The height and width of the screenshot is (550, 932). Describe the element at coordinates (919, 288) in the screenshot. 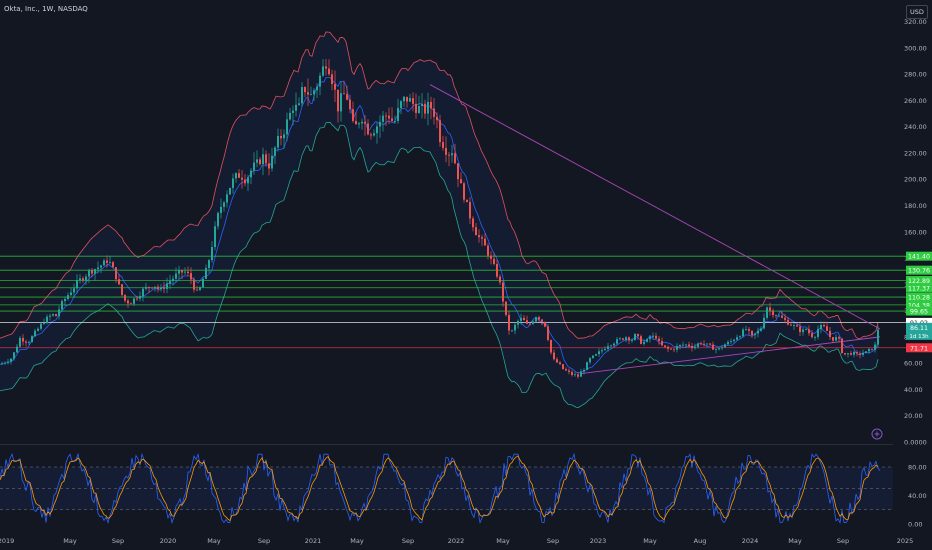

I see `level-label: 117.37` at that location.